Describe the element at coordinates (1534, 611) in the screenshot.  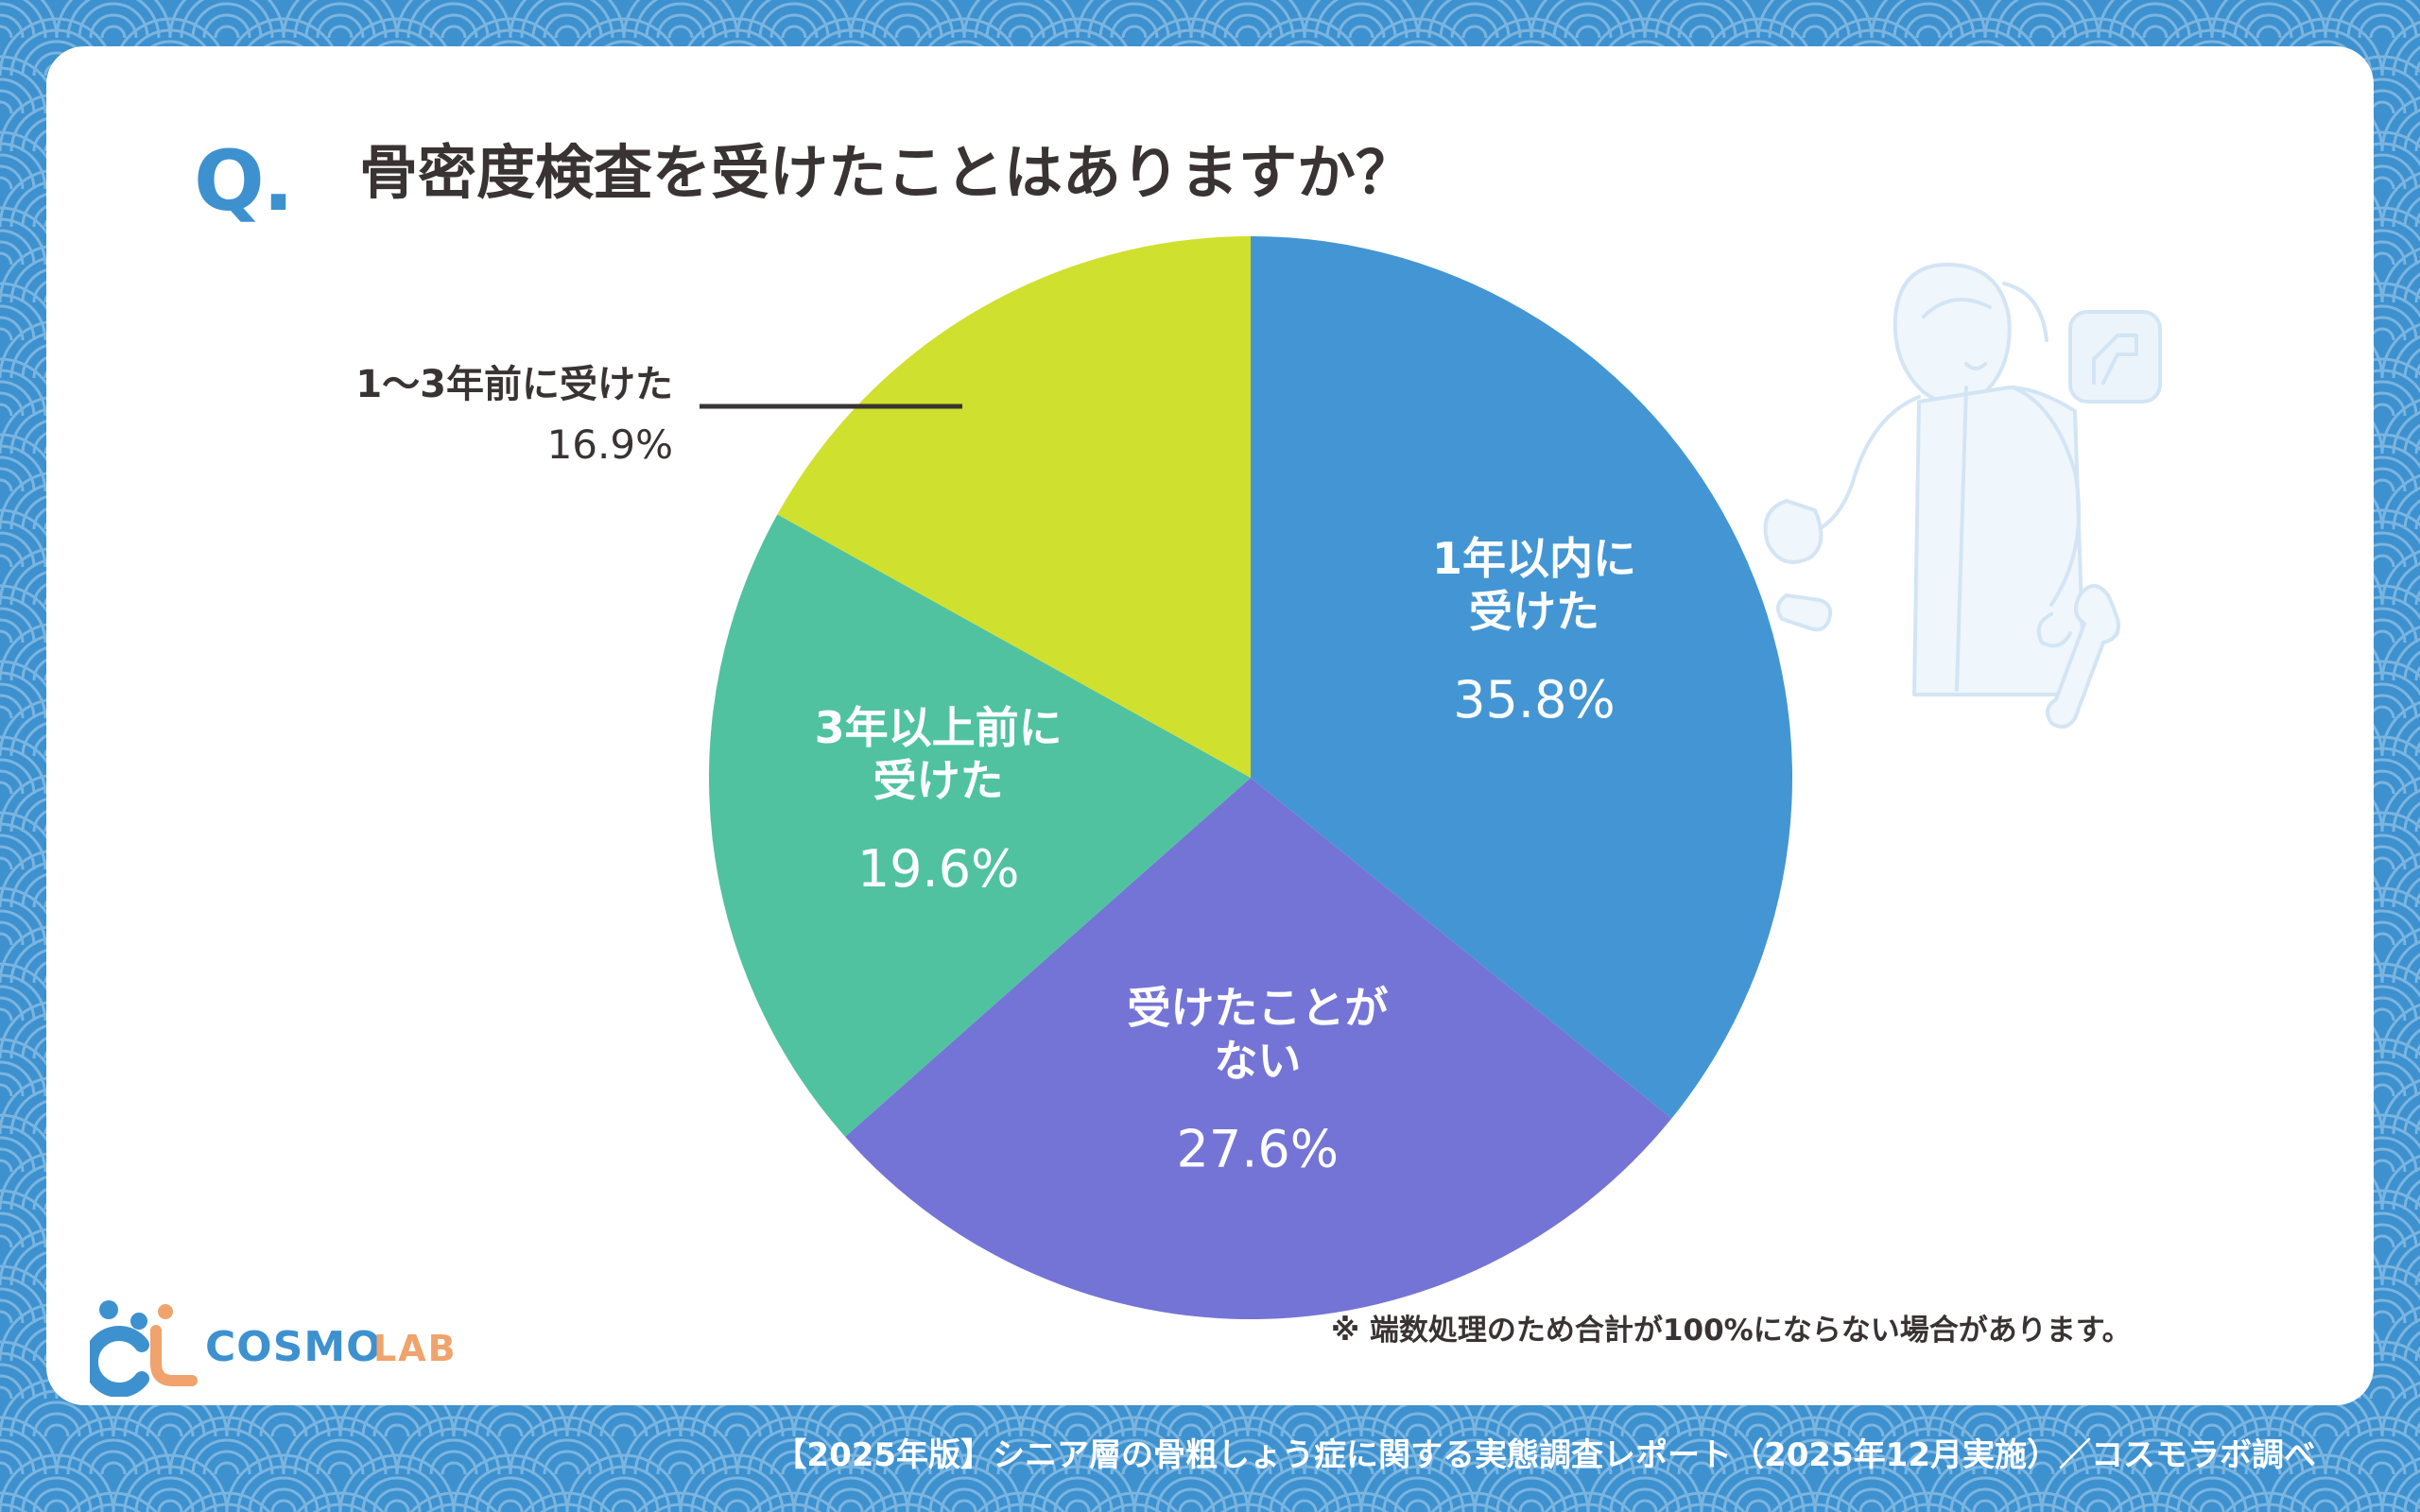
I see `slice-label-1-line-2: 受けた` at that location.